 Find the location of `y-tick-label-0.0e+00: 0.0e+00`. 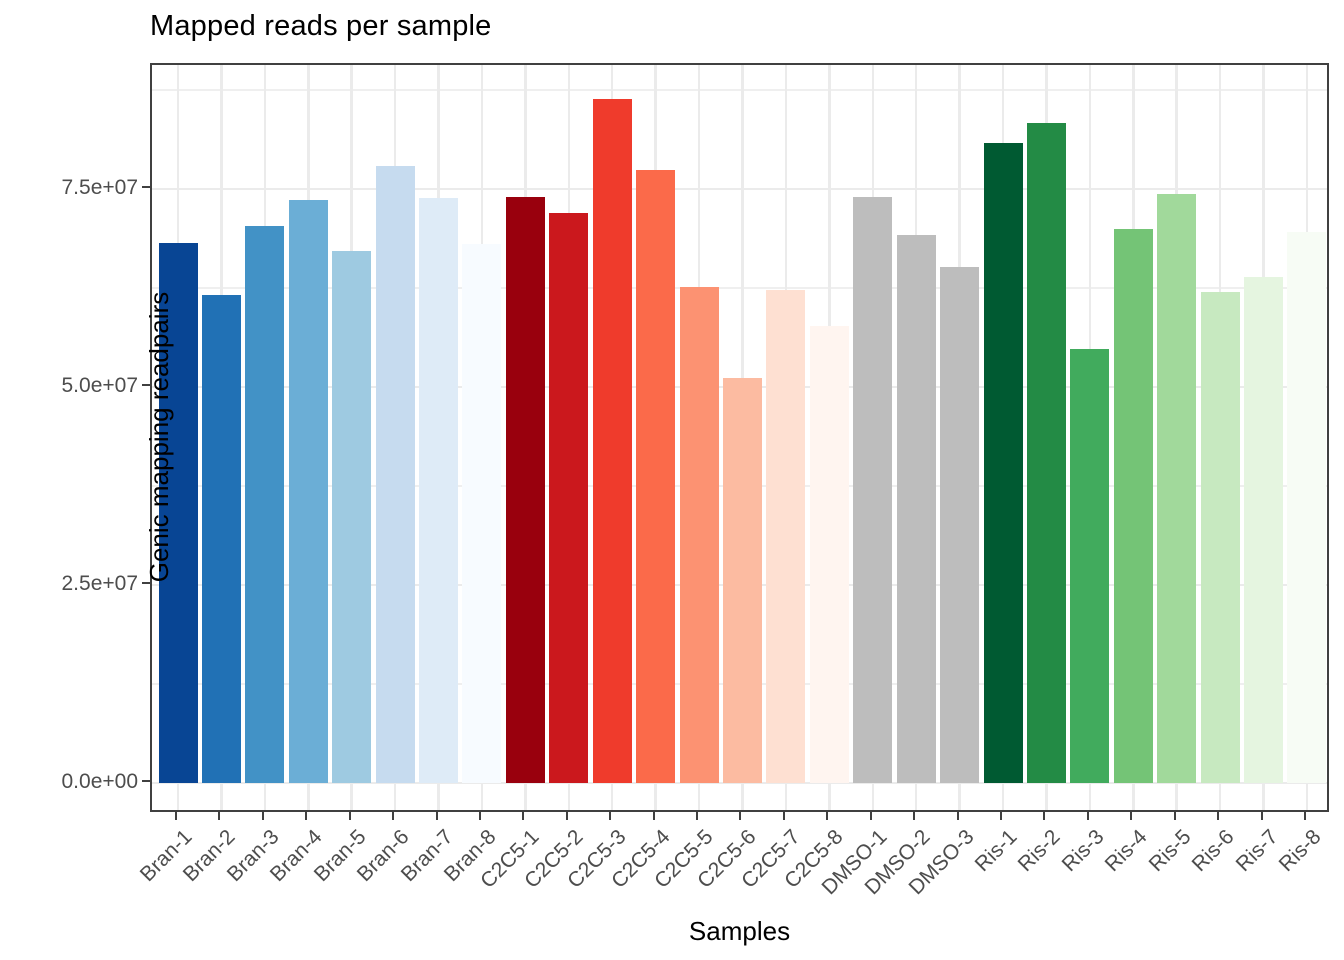

y-tick-label-0.0e+00: 0.0e+00 is located at coordinates (100, 781).